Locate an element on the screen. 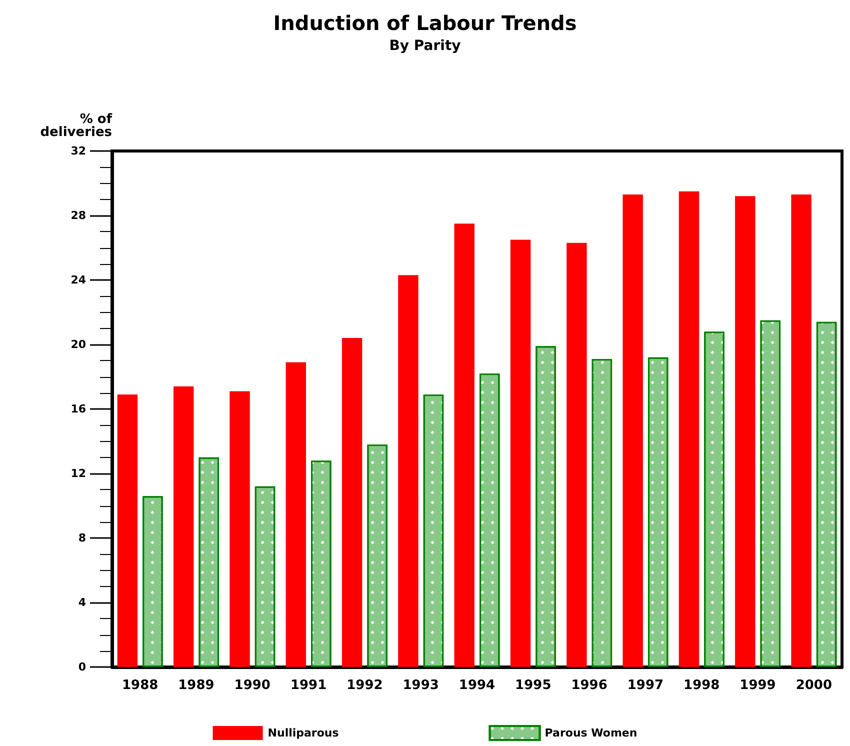 The height and width of the screenshot is (746, 850). y-tick-label: 28 is located at coordinates (78, 215).